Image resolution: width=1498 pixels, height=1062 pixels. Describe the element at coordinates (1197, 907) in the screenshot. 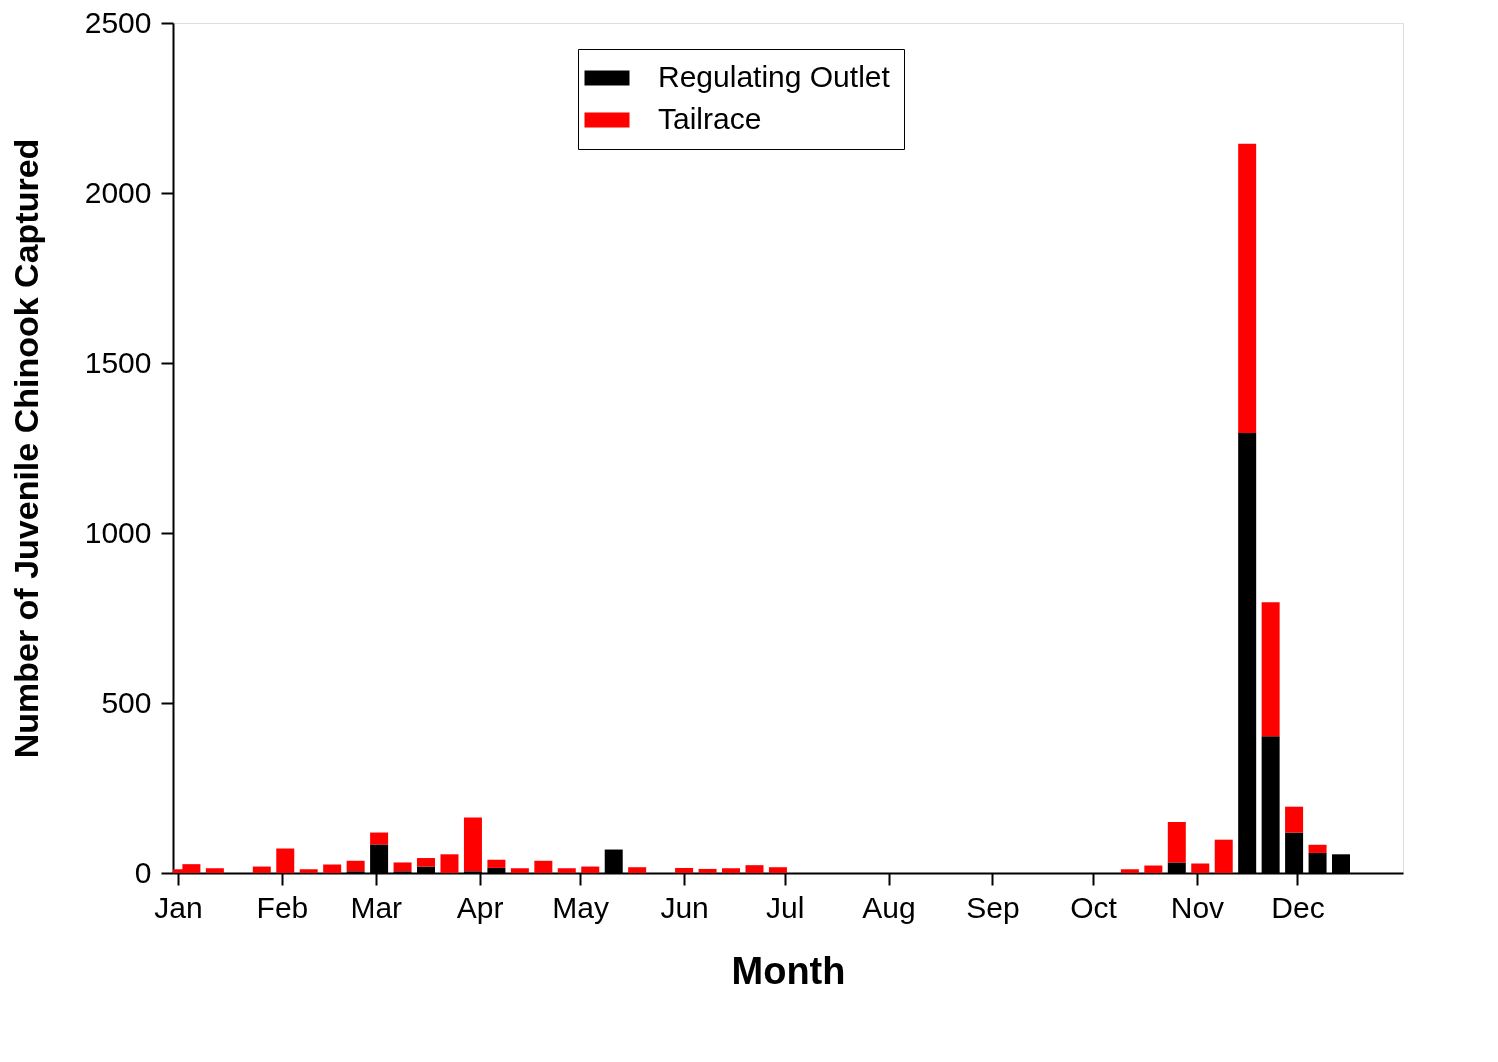

I see `x-tick-label: Nov` at that location.